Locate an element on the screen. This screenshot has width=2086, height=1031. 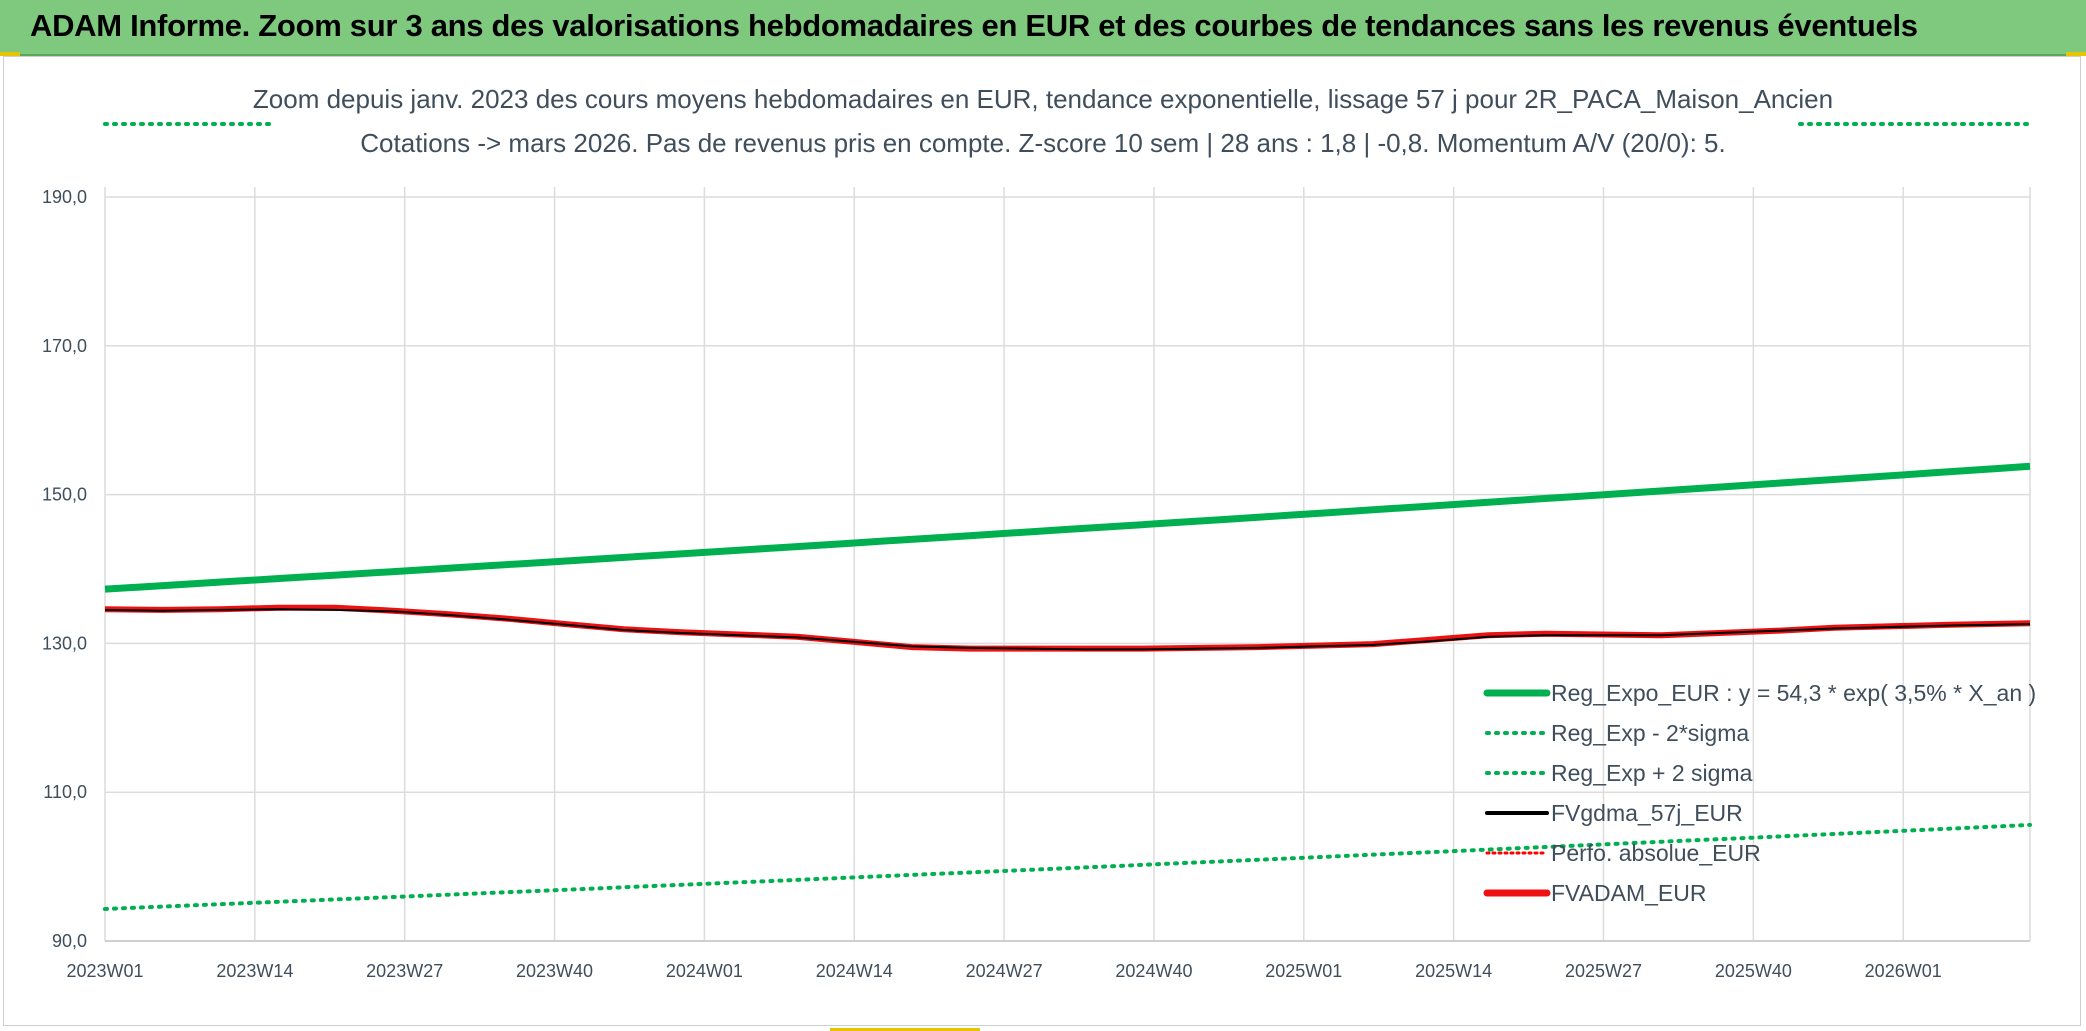
x-tick-label: 2023W27 is located at coordinates (404, 971).